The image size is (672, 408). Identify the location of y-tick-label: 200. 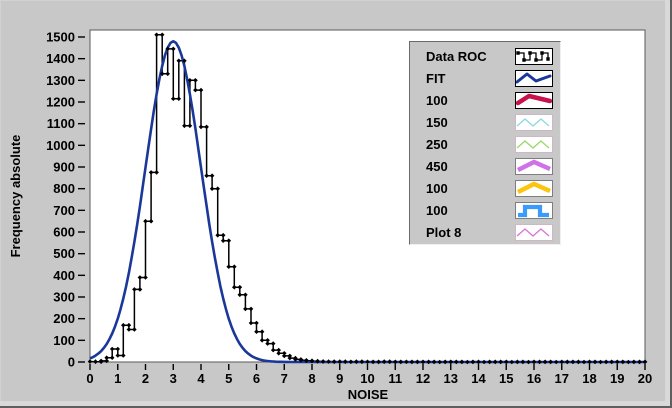
(64, 318).